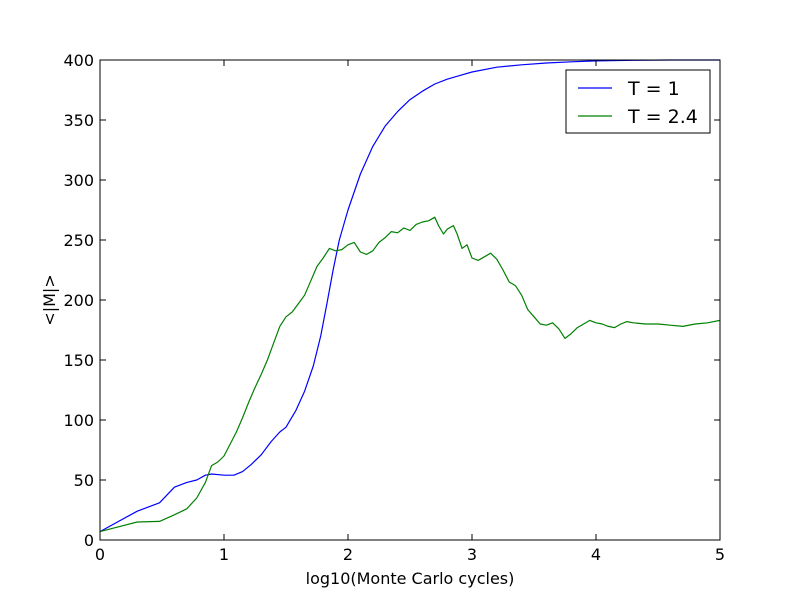 This screenshot has width=800, height=600. Describe the element at coordinates (78, 360) in the screenshot. I see `y-tick-label: 150` at that location.